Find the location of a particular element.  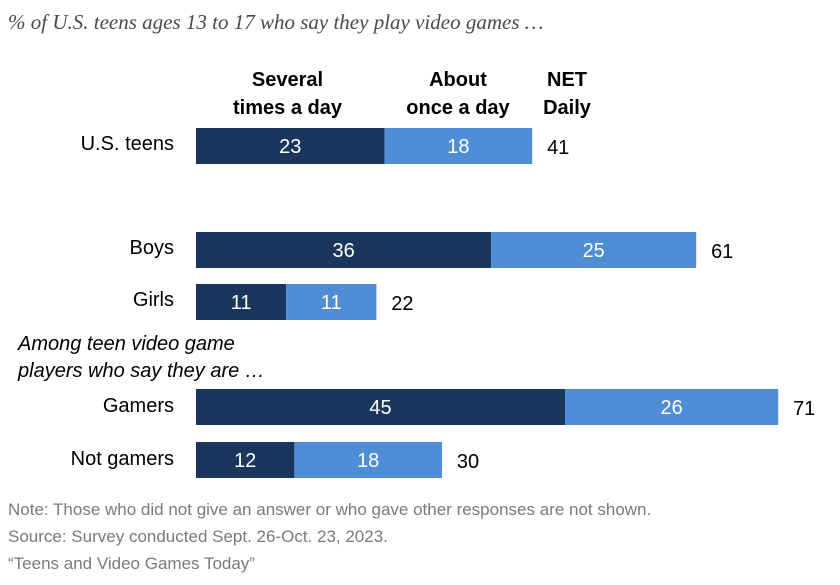

data-label-gamers-several-times-a-day: 45 is located at coordinates (380, 408).